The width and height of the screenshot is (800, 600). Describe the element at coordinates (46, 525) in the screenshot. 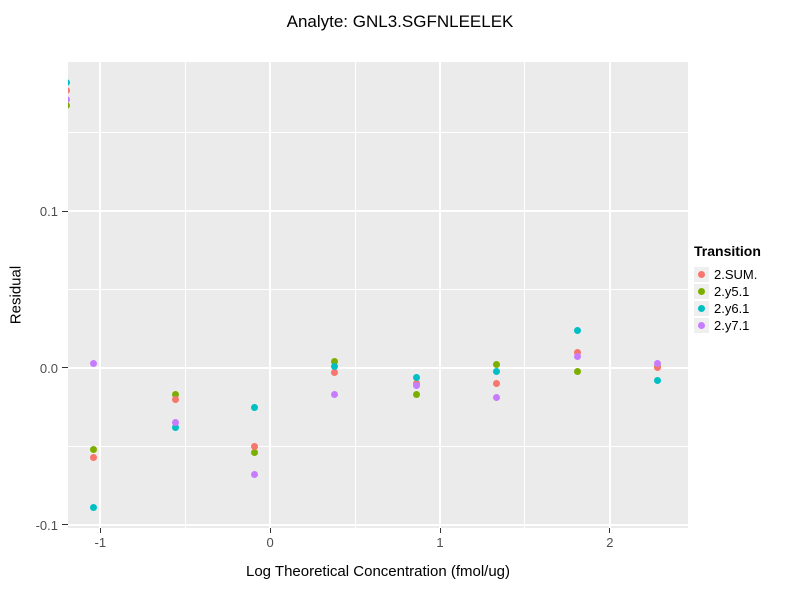

I see `y-axis-tick-label: -0.1` at that location.